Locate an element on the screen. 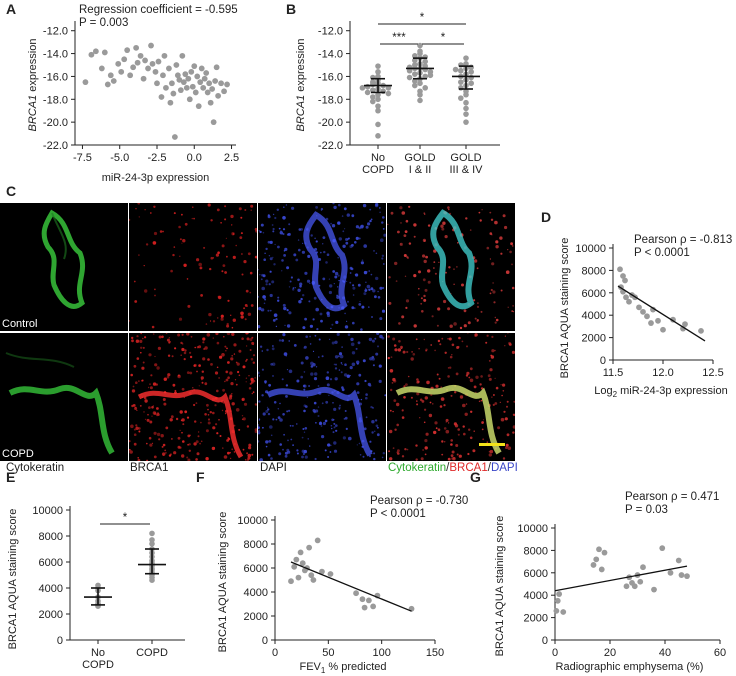 This screenshot has height=676, width=736. data-point-a is located at coordinates (170, 102).